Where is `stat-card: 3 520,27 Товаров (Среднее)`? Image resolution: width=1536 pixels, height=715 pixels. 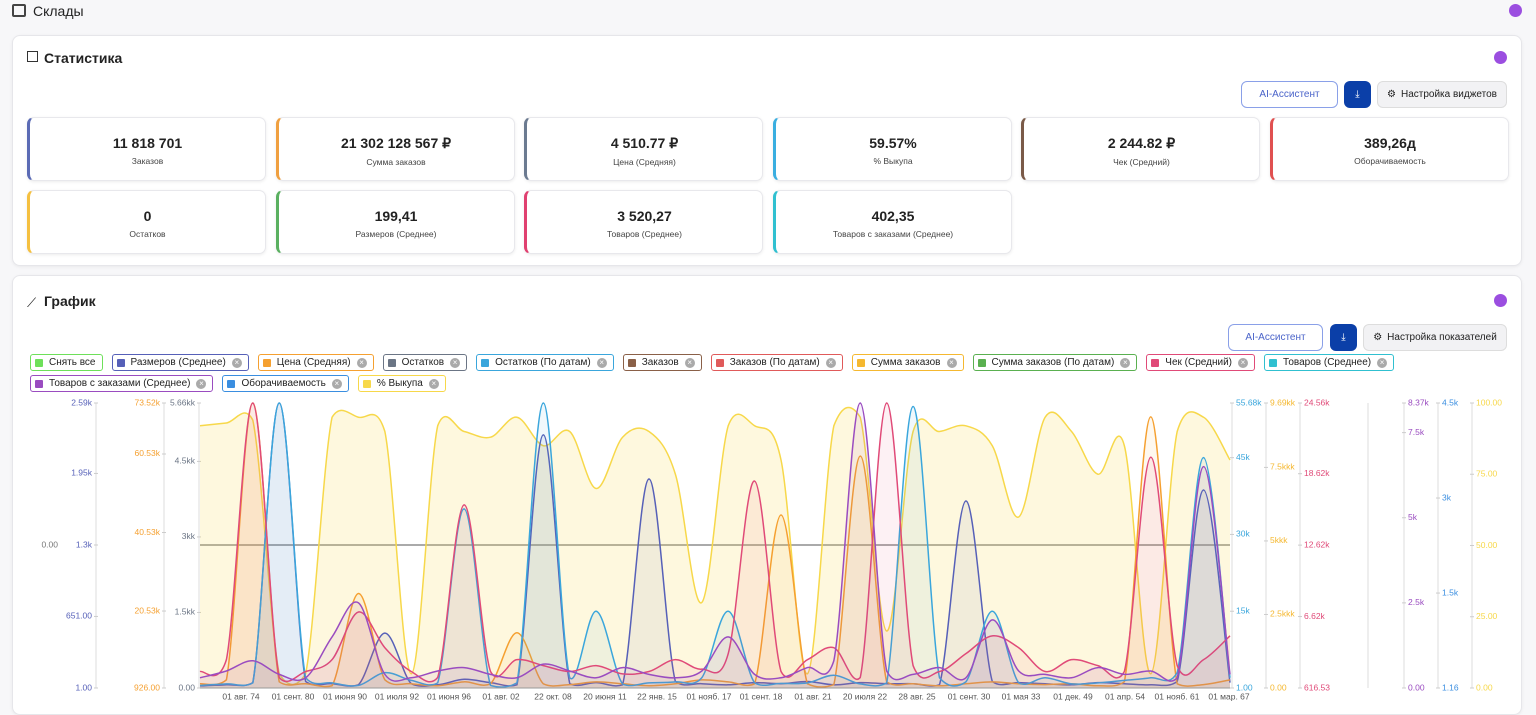
stat-card: 3 520,27 Товаров (Среднее) is located at coordinates (643, 222).